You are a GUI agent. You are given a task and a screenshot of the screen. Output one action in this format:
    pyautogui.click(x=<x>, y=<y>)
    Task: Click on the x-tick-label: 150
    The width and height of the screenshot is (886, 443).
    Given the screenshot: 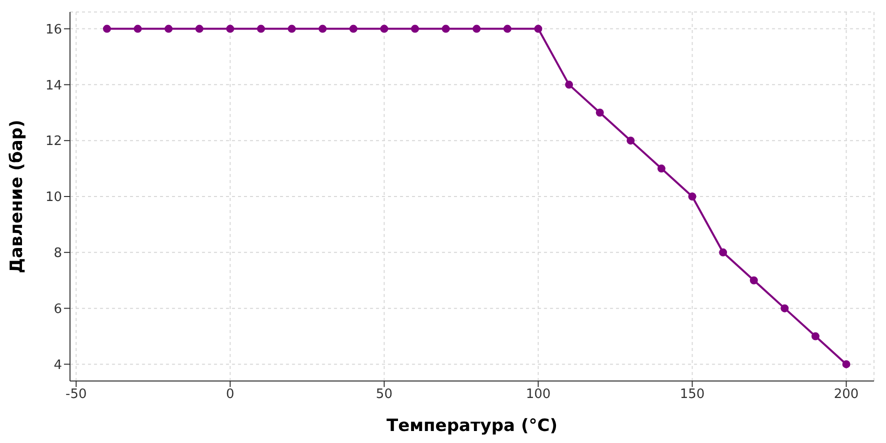 What is the action you would take?
    pyautogui.click(x=692, y=394)
    